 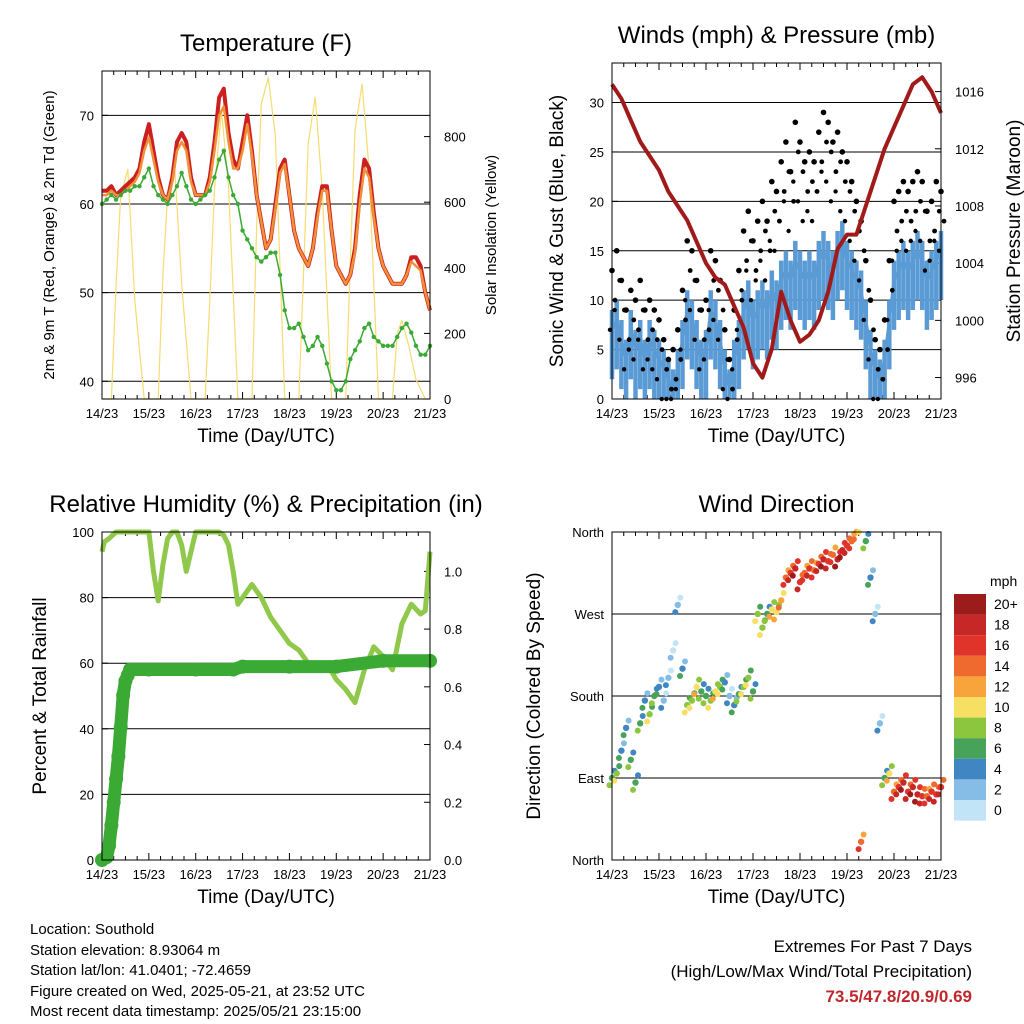 I want to click on y-tick-label: 20, so click(x=87, y=794).